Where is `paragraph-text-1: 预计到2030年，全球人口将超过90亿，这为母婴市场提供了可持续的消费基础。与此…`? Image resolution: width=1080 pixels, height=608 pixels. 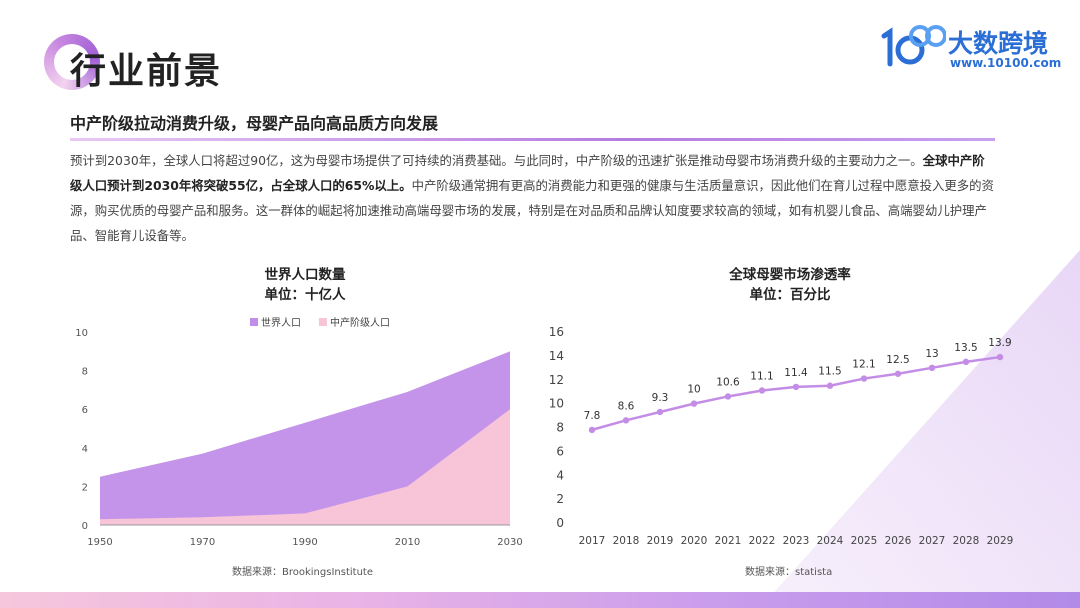 paragraph-text-1: 预计到2030年，全球人口将超过90亿，这为母婴市场提供了可持续的消费基础。与此… is located at coordinates (496, 160).